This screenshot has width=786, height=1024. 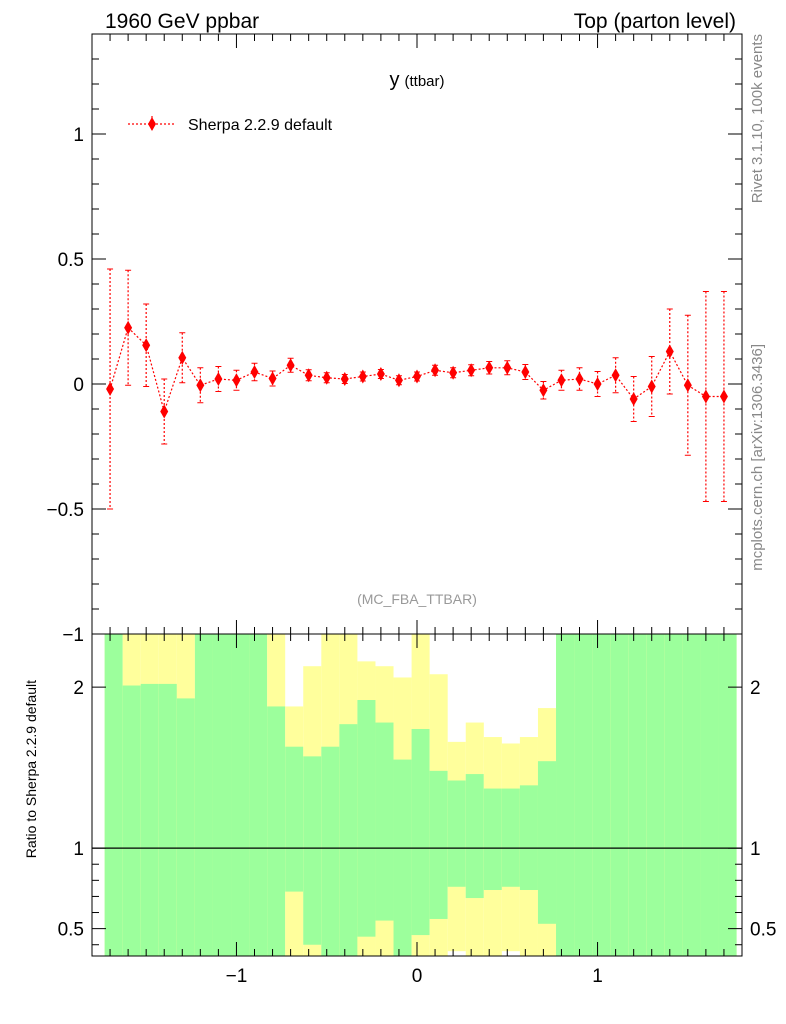 I want to click on rivet-label: Rivet 3.1.10, 100k events, so click(x=757, y=118).